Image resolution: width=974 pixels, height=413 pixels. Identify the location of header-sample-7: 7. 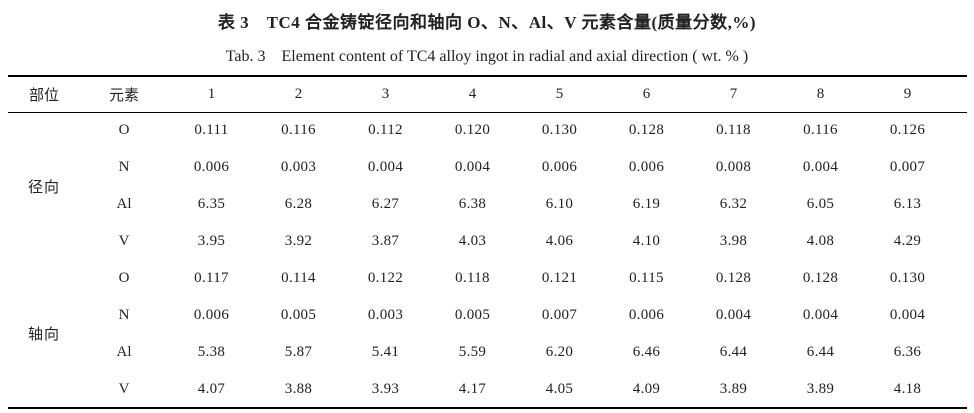
(733, 94).